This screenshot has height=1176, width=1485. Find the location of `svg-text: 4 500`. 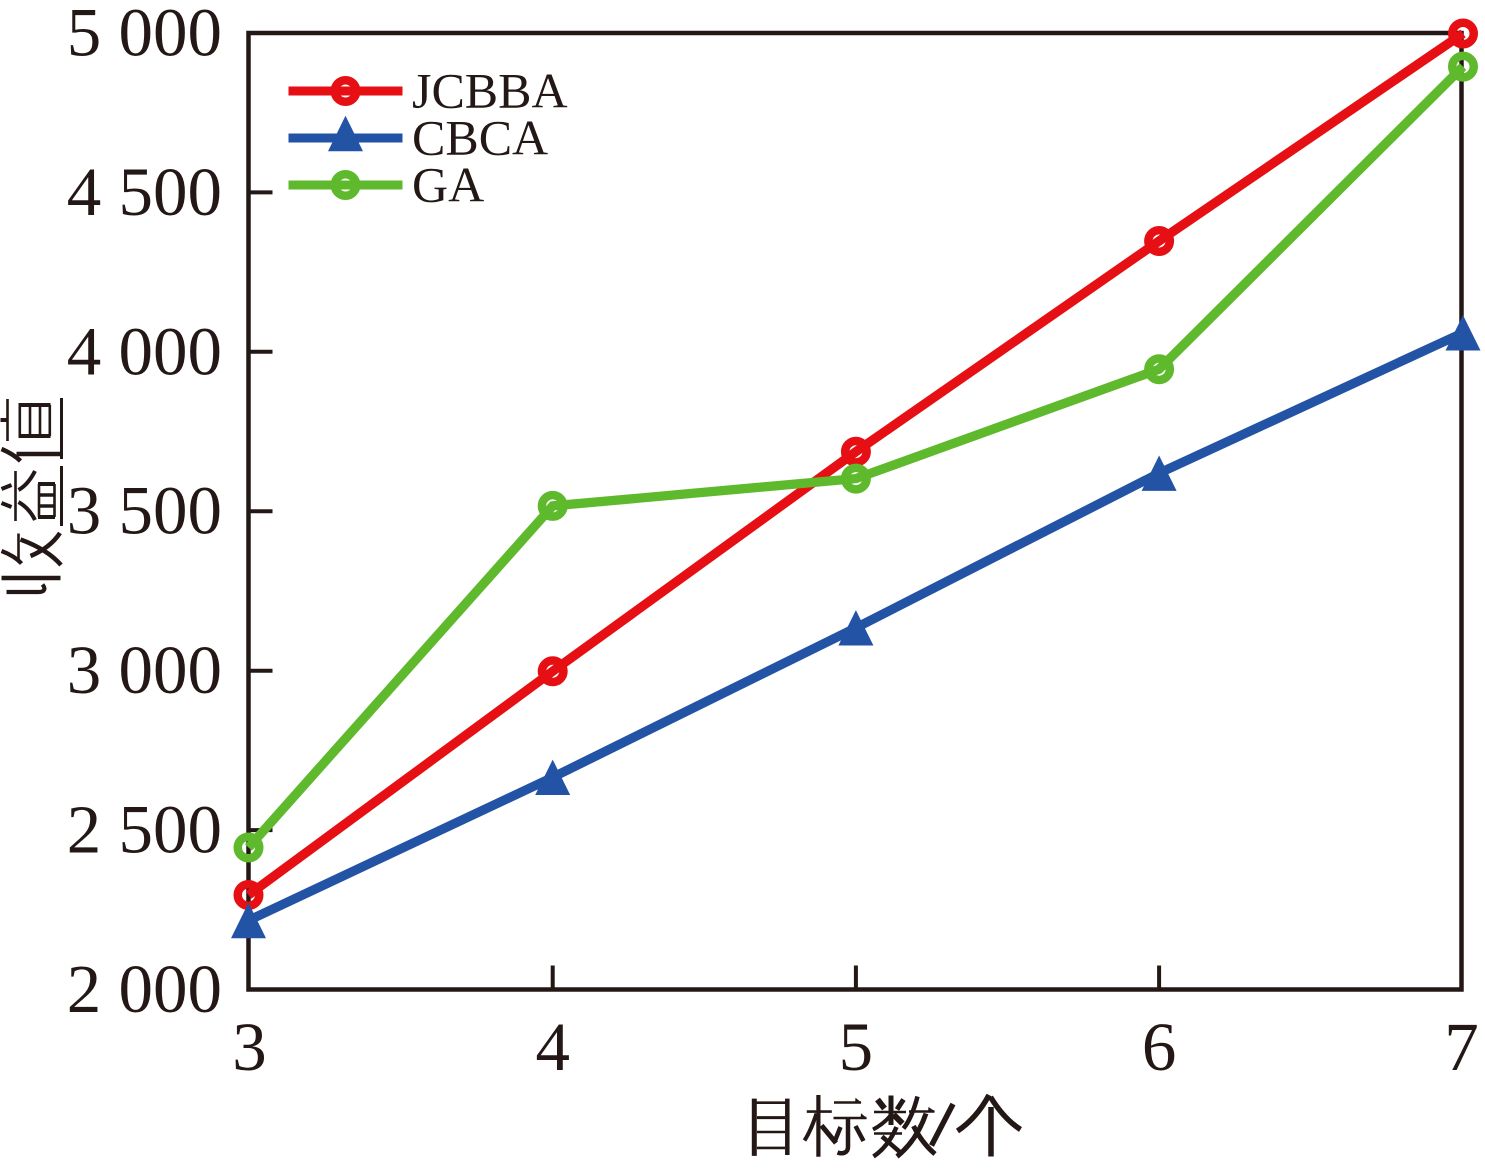

svg-text: 4 500 is located at coordinates (144, 192).